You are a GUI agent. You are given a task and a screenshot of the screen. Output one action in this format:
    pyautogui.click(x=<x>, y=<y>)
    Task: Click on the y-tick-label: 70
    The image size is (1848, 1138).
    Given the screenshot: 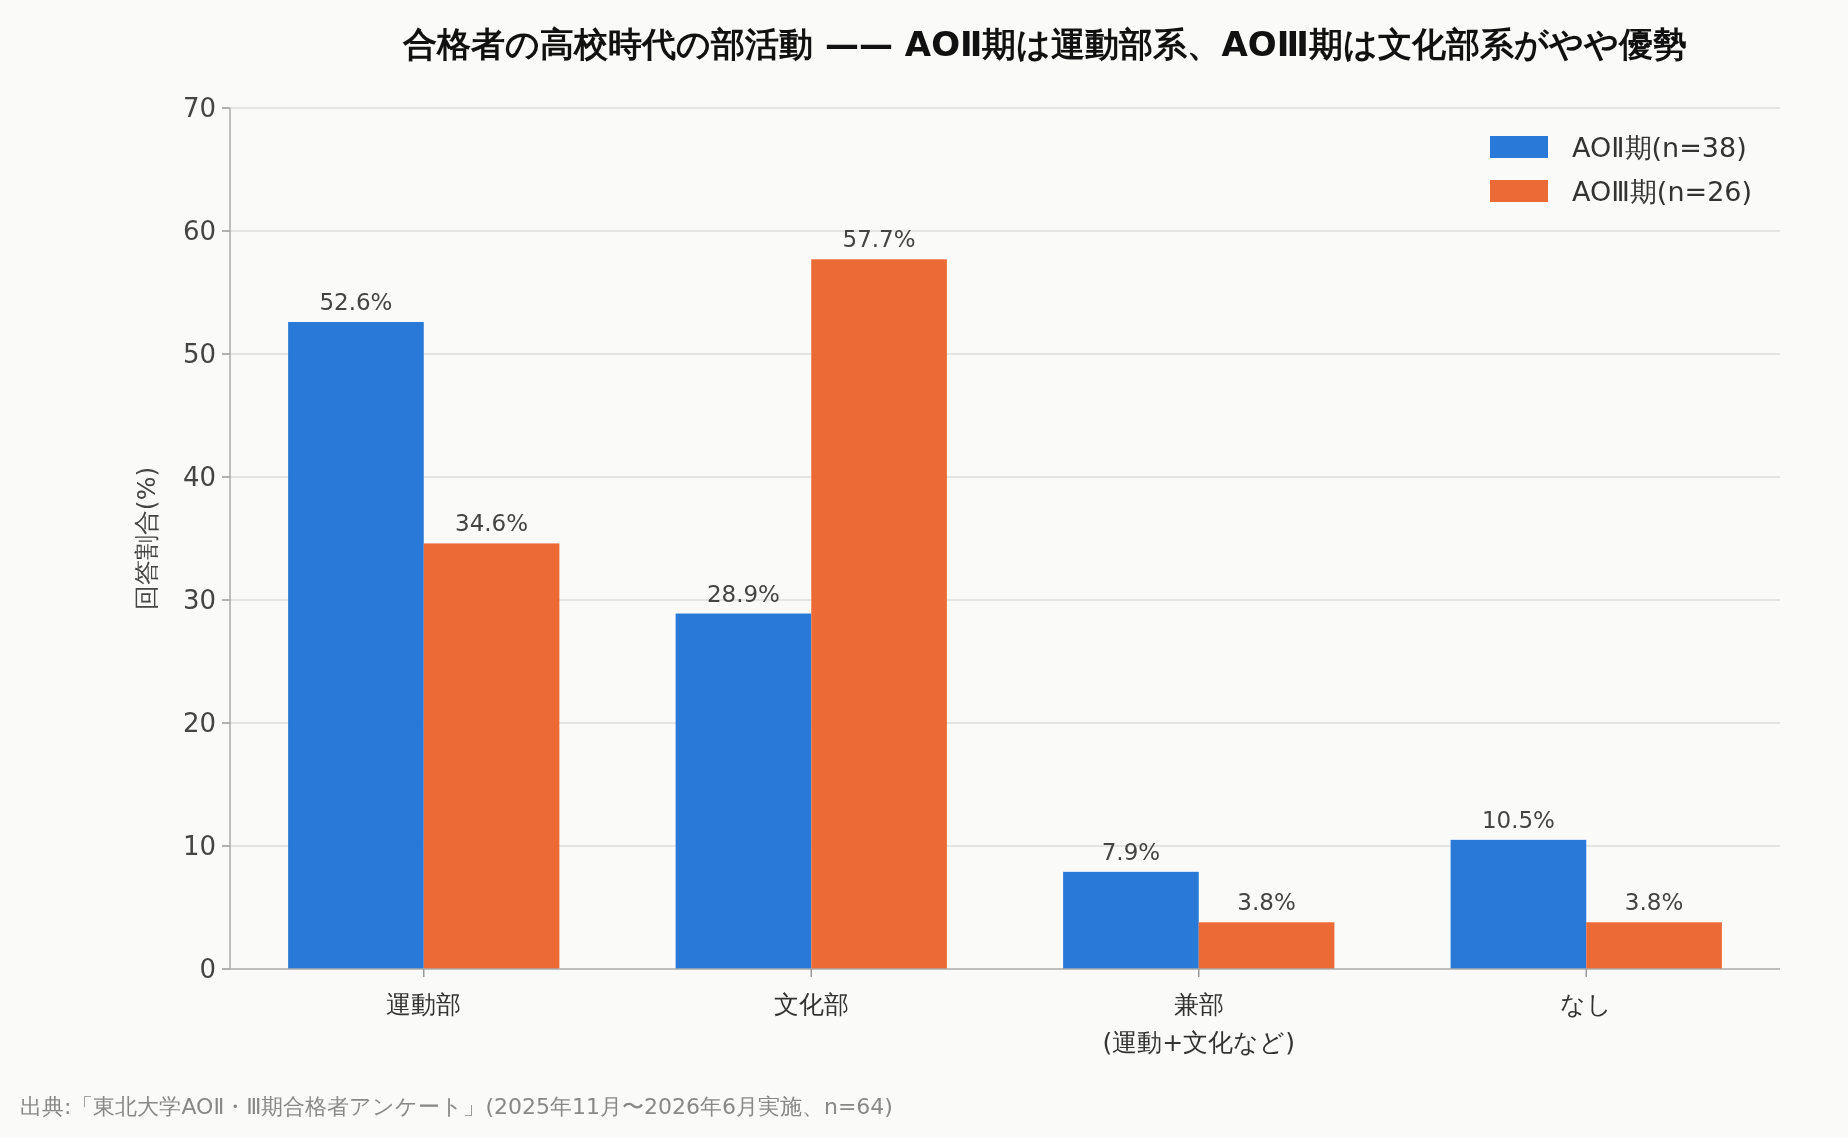 What is the action you would take?
    pyautogui.click(x=199, y=108)
    